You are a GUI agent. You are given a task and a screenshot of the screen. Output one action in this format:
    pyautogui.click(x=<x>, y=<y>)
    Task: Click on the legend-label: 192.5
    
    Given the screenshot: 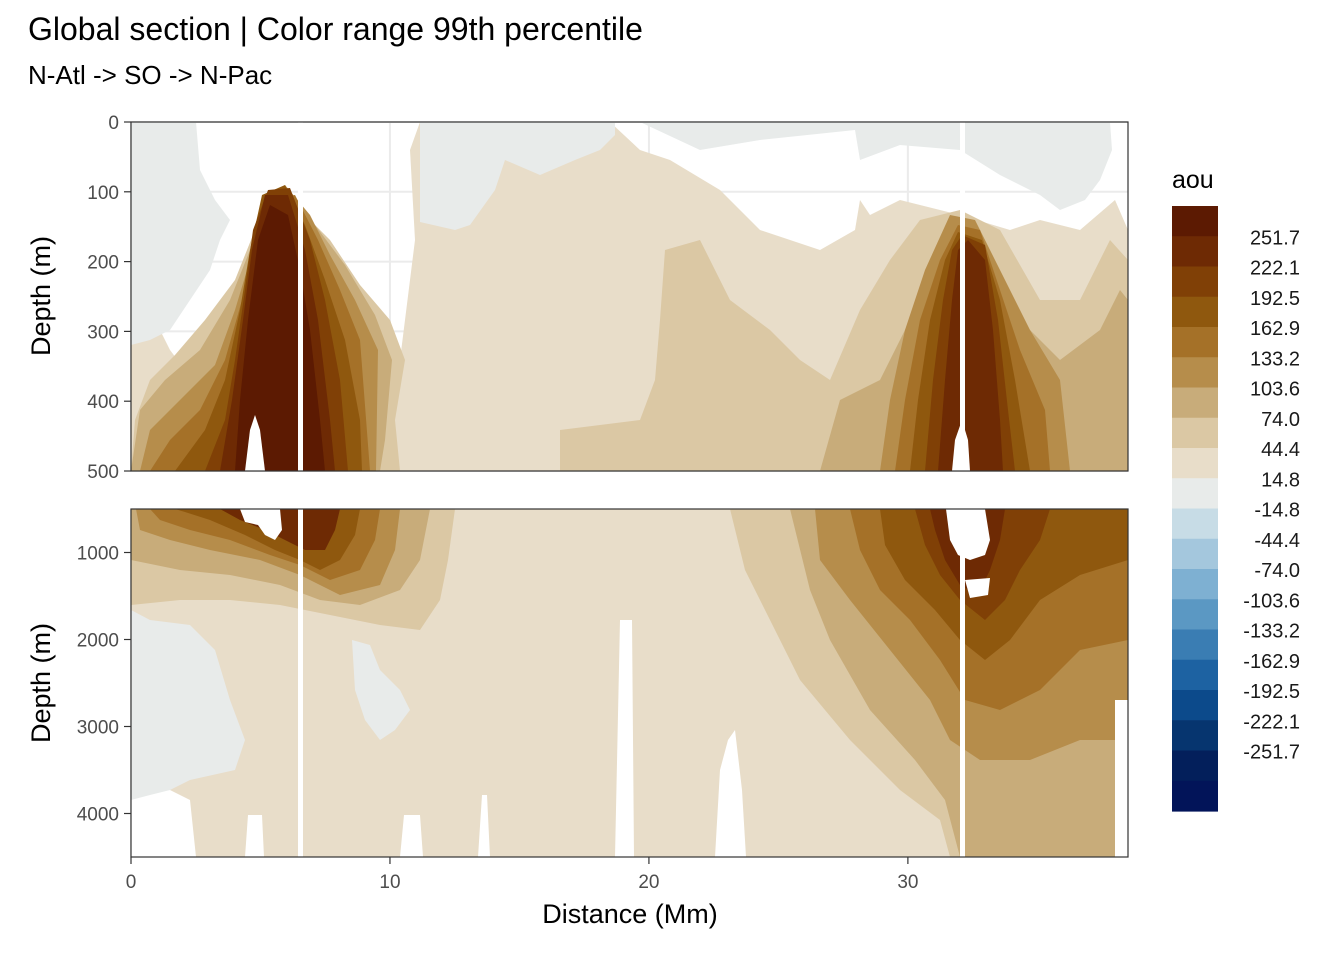 What is the action you would take?
    pyautogui.click(x=1275, y=299)
    